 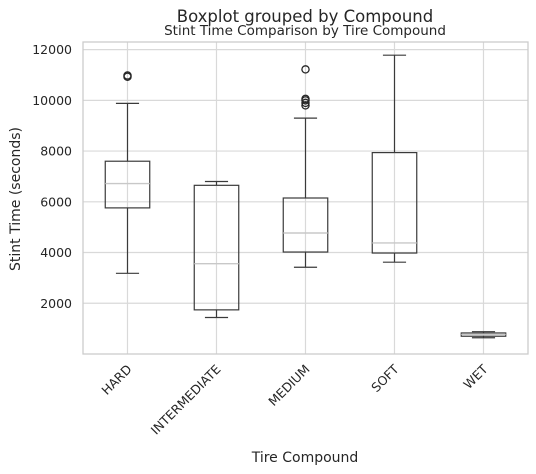 What do you see at coordinates (305, 31) in the screenshot?
I see `chart-title: Stint Time Comparison by Tire Compound` at bounding box center [305, 31].